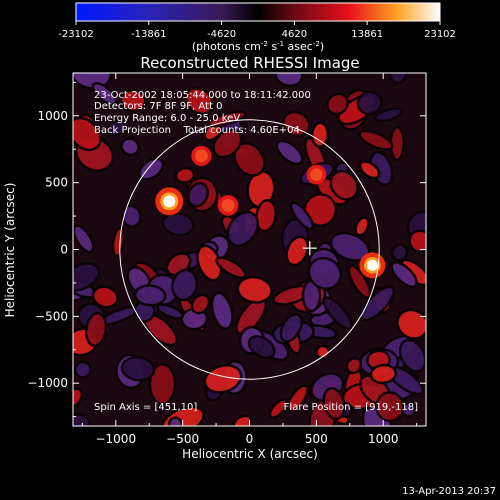  What do you see at coordinates (148, 34) in the screenshot?
I see `colorbar-tick-label: -13861` at bounding box center [148, 34].